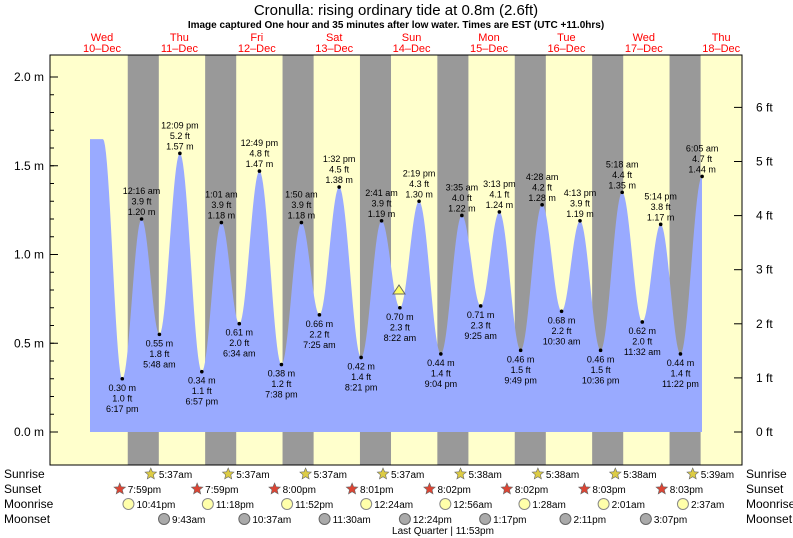  I want to click on current-level-marker, so click(399, 289).